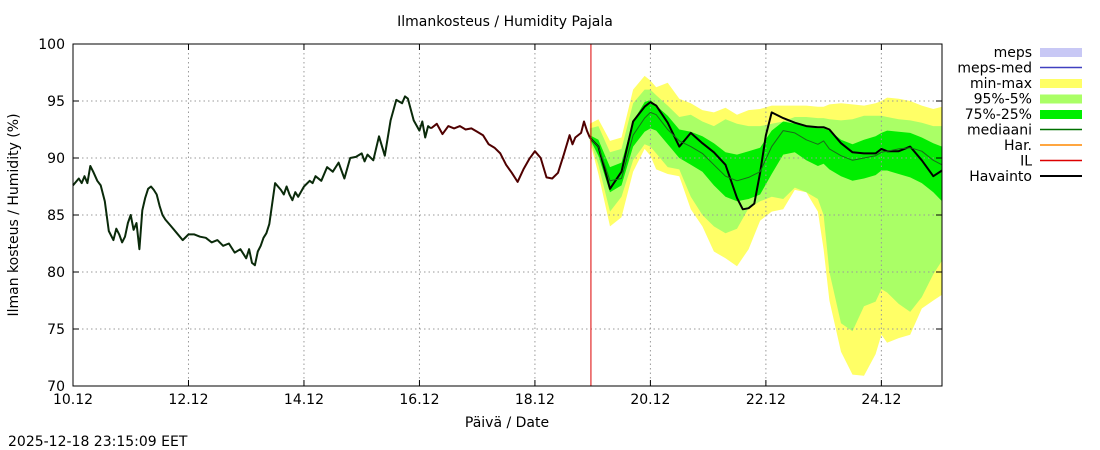 This screenshot has height=450, width=1100. I want to click on legend-label: IL, so click(1026, 162).